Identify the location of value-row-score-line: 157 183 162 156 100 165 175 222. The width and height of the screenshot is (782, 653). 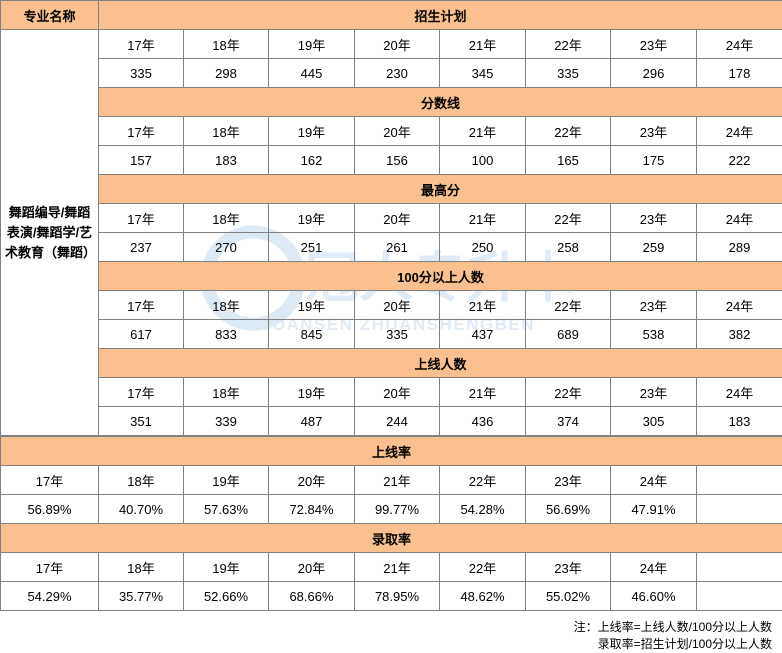
(391, 160).